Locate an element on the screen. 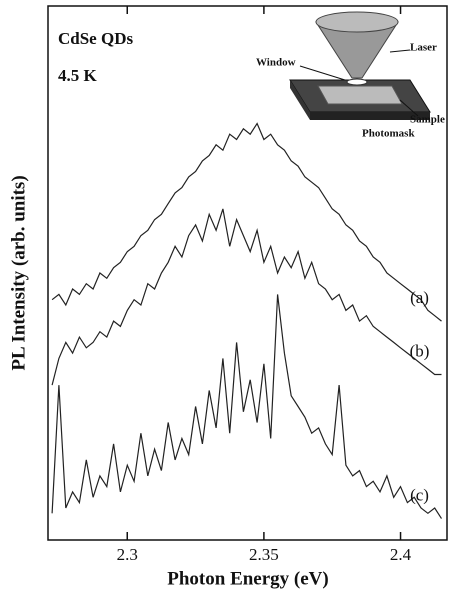 The height and width of the screenshot is (600, 456). x-tick-label: 2.3 is located at coordinates (127, 554).